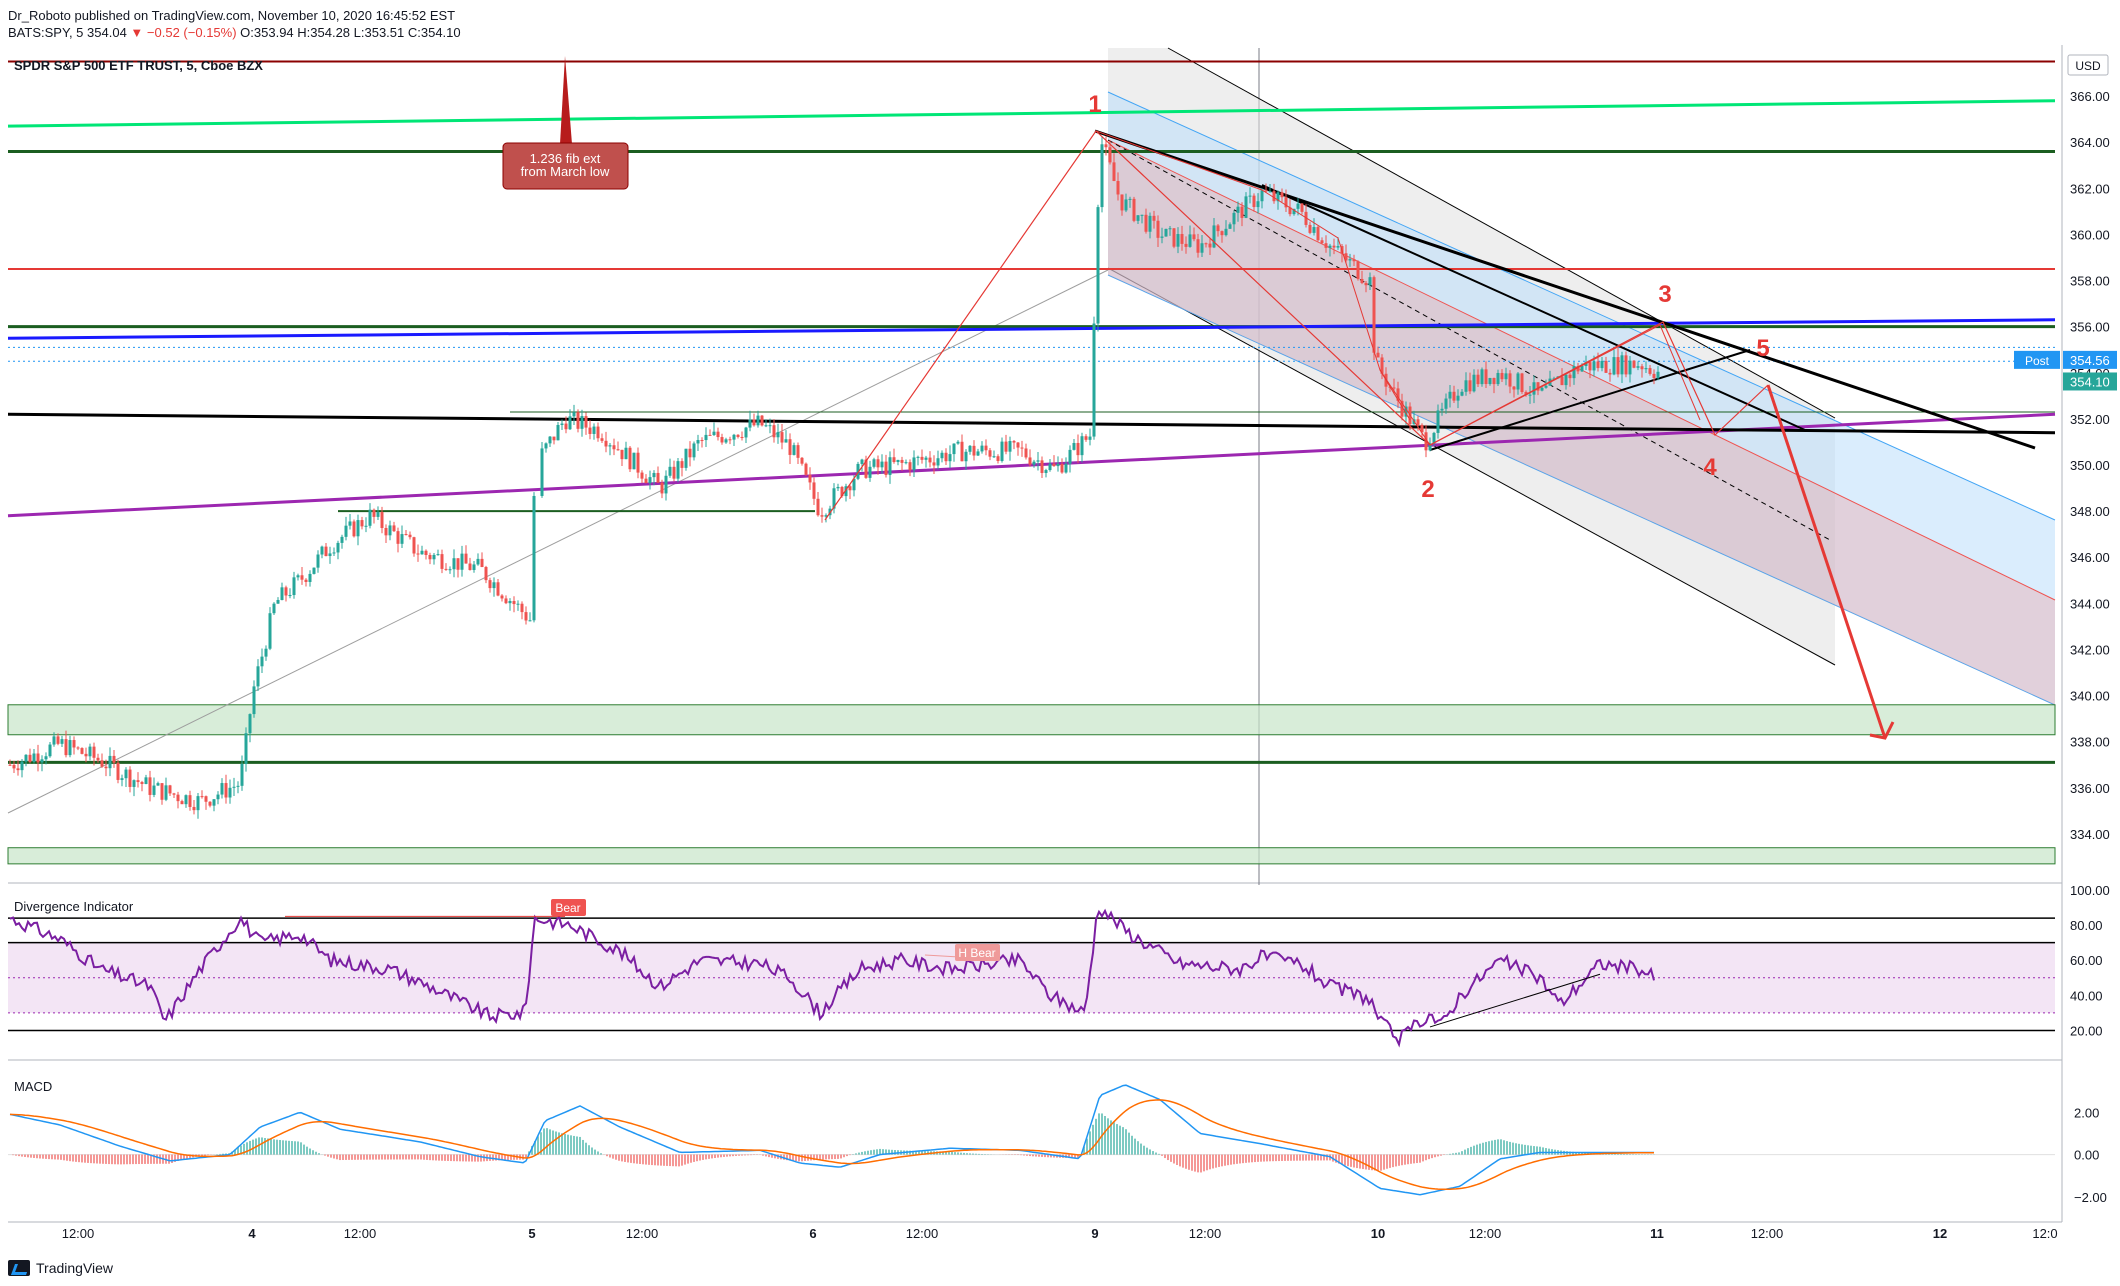 The image size is (2120, 1286). Describe the element at coordinates (1940, 1233) in the screenshot. I see `time-tick-label: 12` at that location.